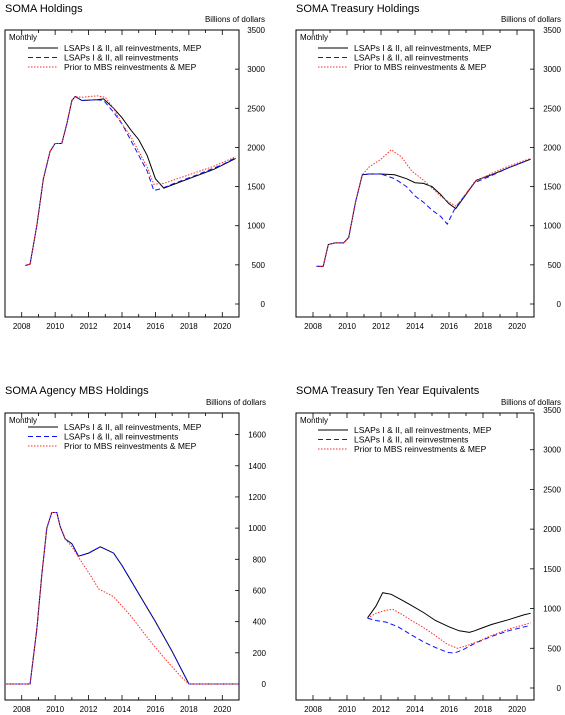 The width and height of the screenshot is (565, 715). I want to click on y-tick-label: 600, so click(260, 590).